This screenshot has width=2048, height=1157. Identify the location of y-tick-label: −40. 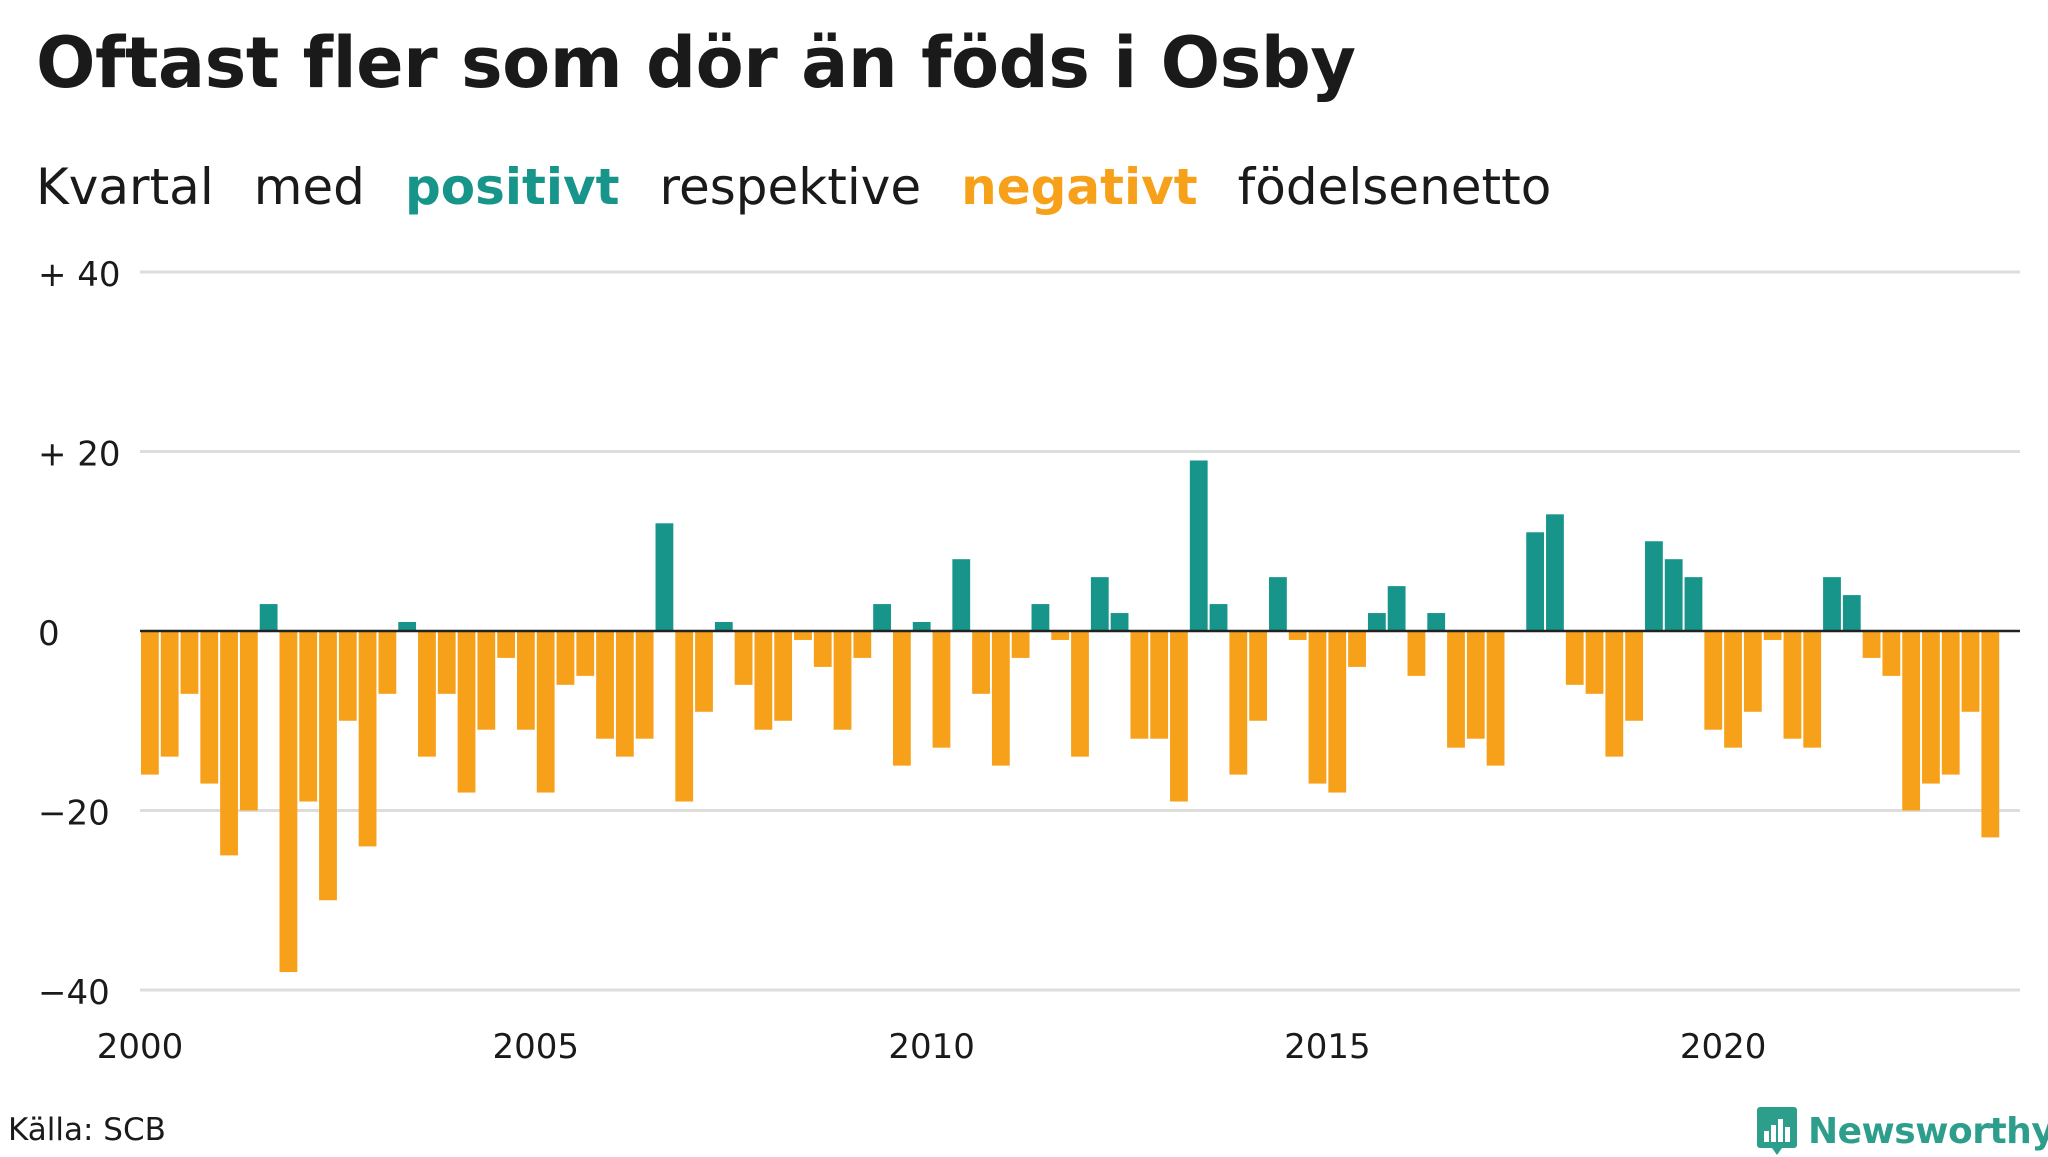
(74, 993).